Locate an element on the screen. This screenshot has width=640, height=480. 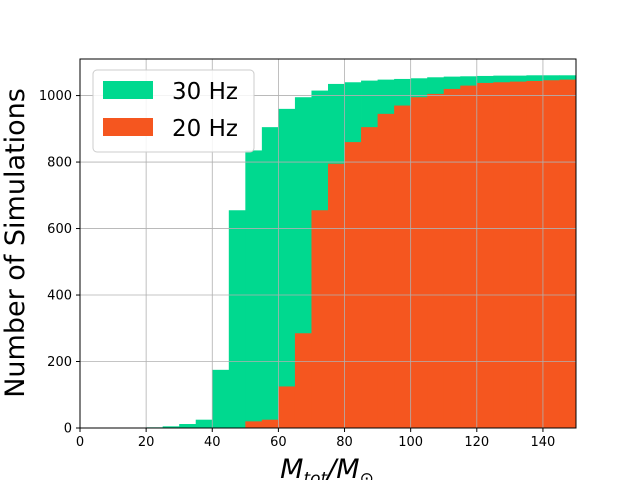
y-tick-label-800: 800 is located at coordinates (59, 163).